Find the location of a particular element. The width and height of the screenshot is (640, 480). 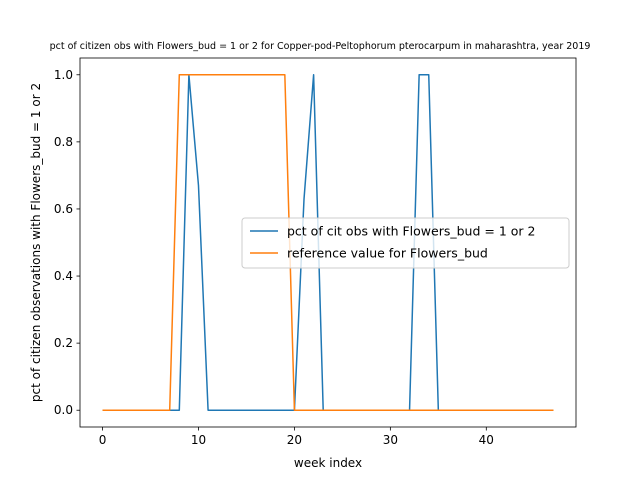

y-tick-label: 0.8 is located at coordinates (63, 142).